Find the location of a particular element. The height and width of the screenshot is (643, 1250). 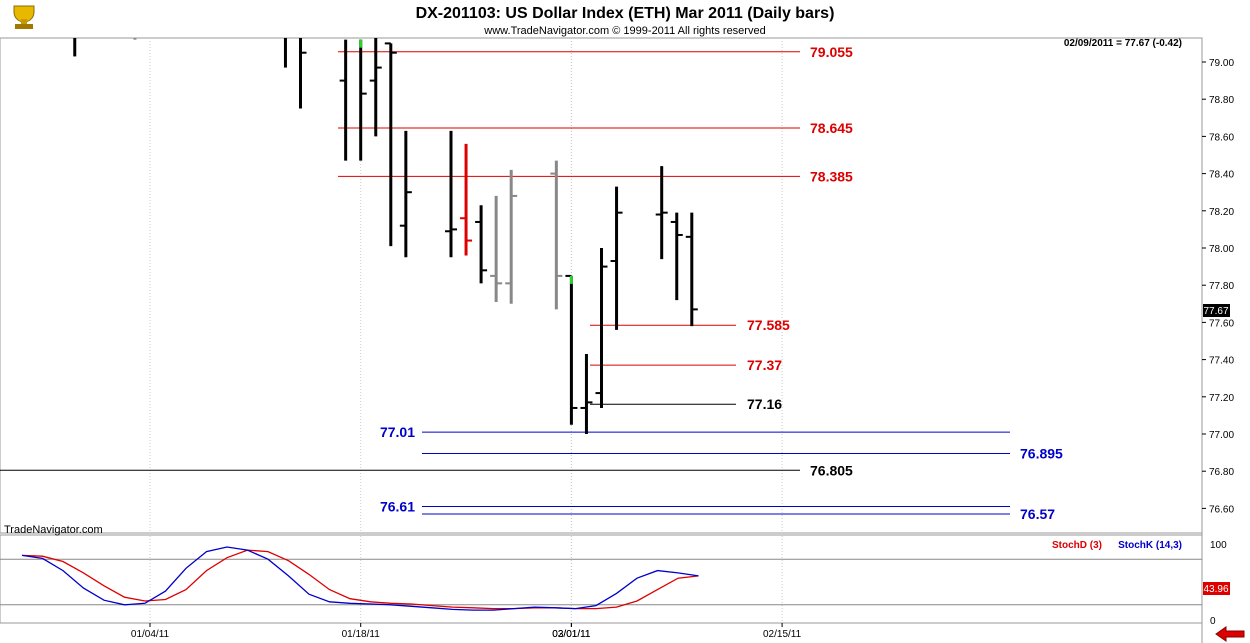

stochd-line is located at coordinates (360, 579).